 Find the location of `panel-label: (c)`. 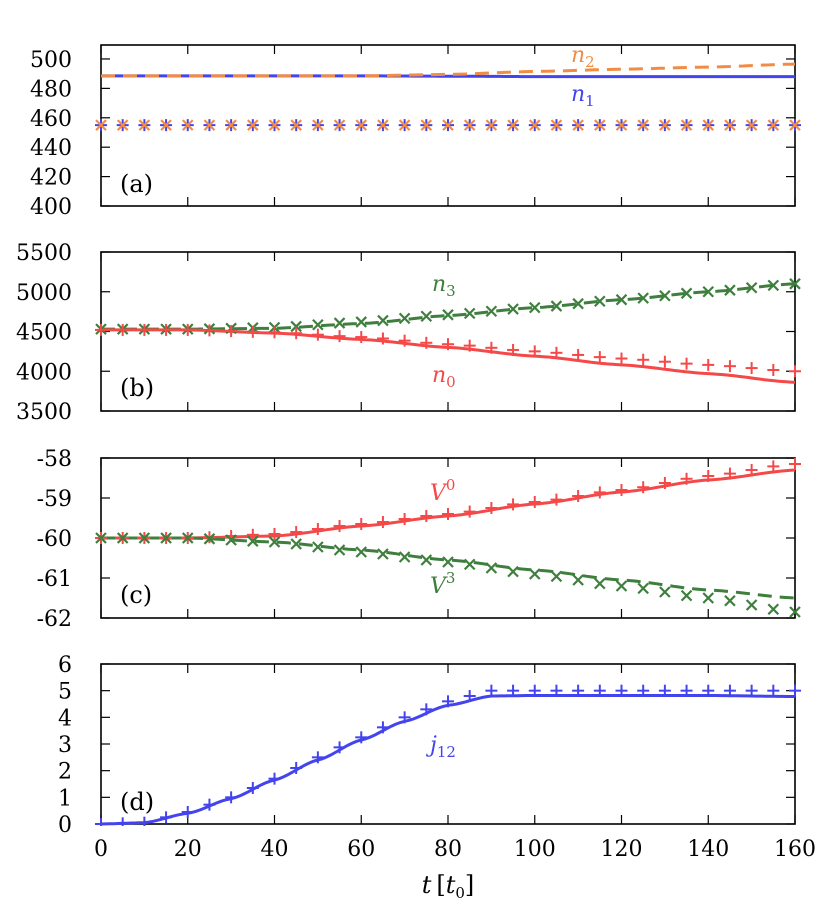

panel-label: (c) is located at coordinates (136, 595).